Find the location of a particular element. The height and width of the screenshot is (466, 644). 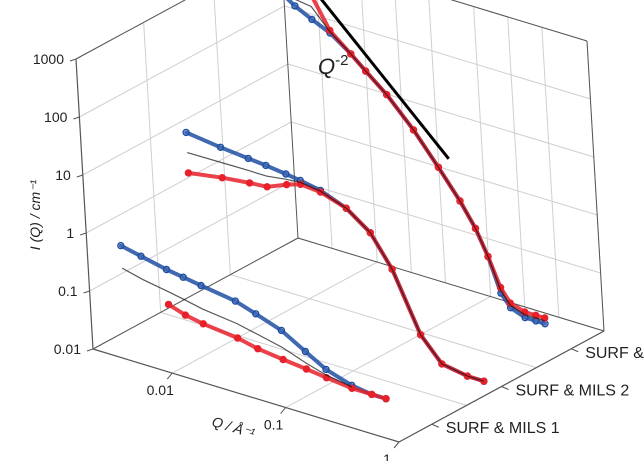

slope-reference-line is located at coordinates (384, 80).